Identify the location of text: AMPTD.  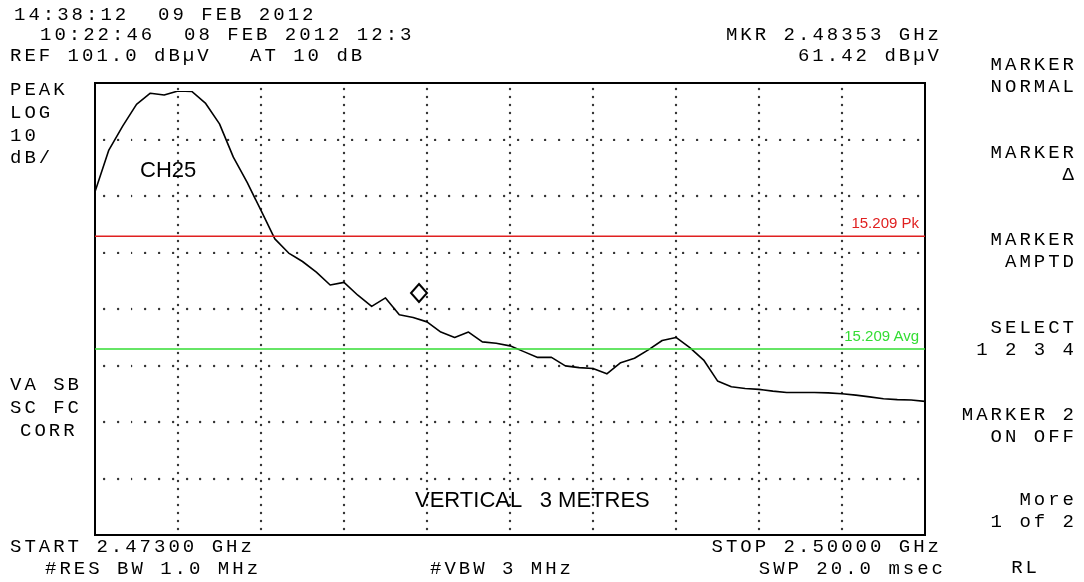
(1040, 262).